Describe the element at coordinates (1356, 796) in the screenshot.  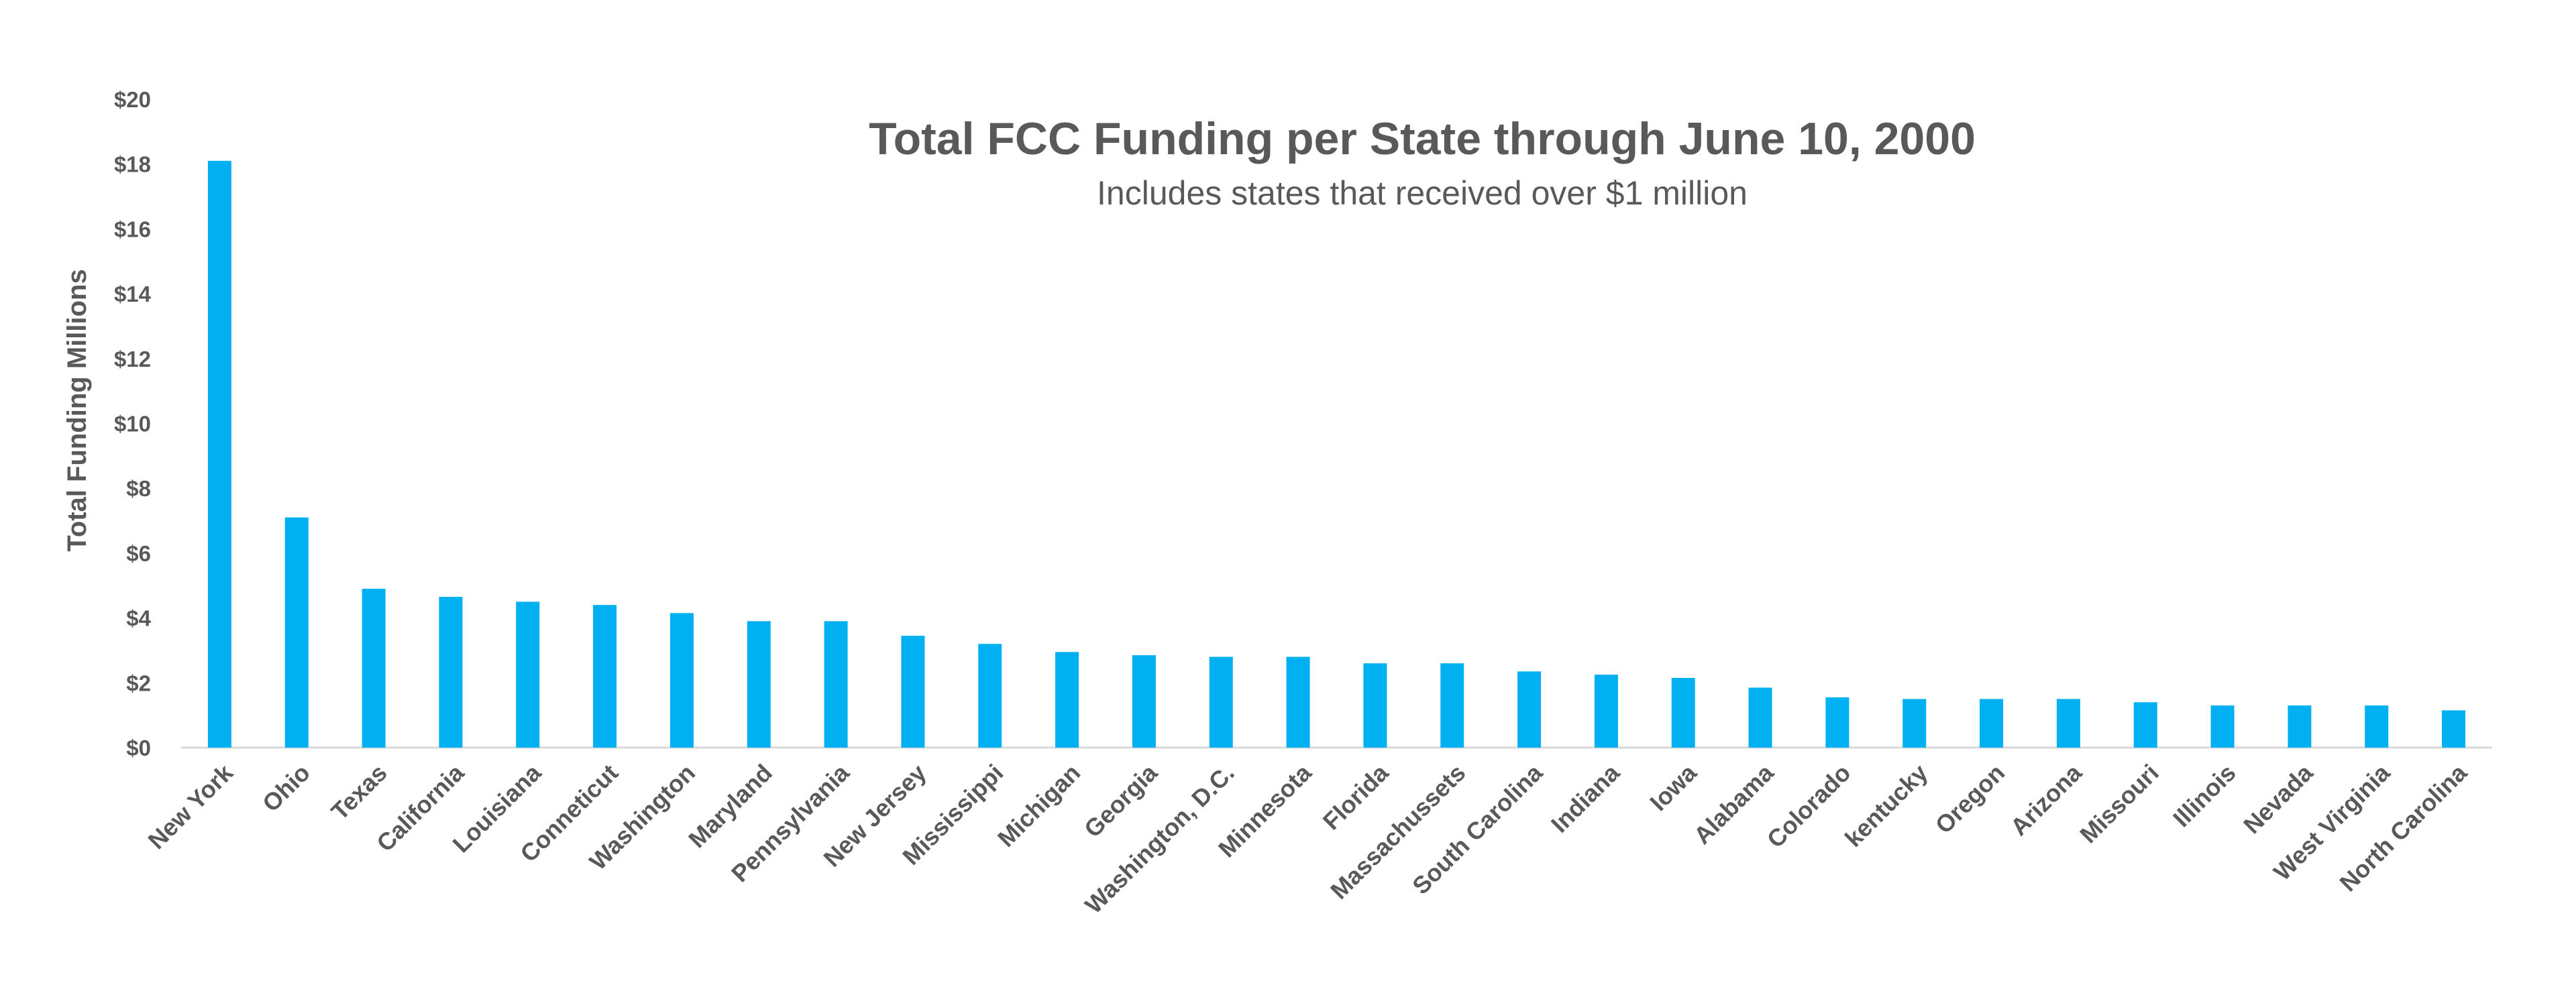
I see `x-tick-label: Florida` at that location.